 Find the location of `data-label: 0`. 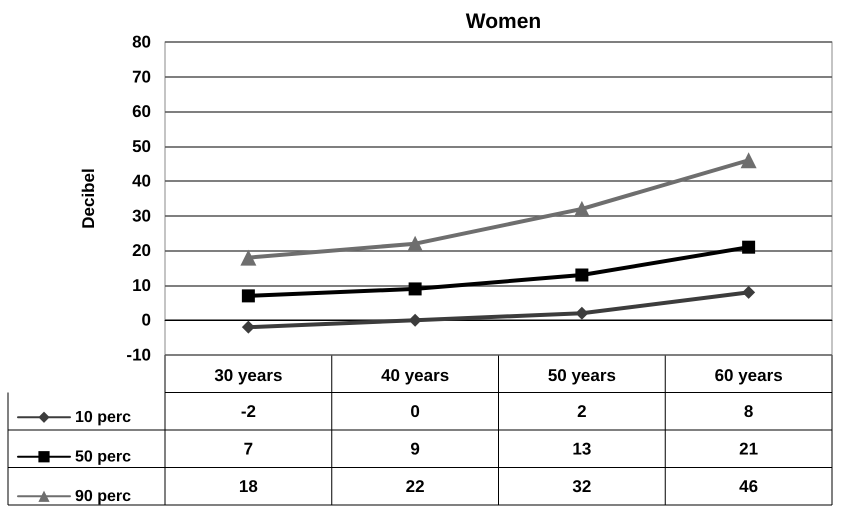

data-label: 0 is located at coordinates (415, 411).